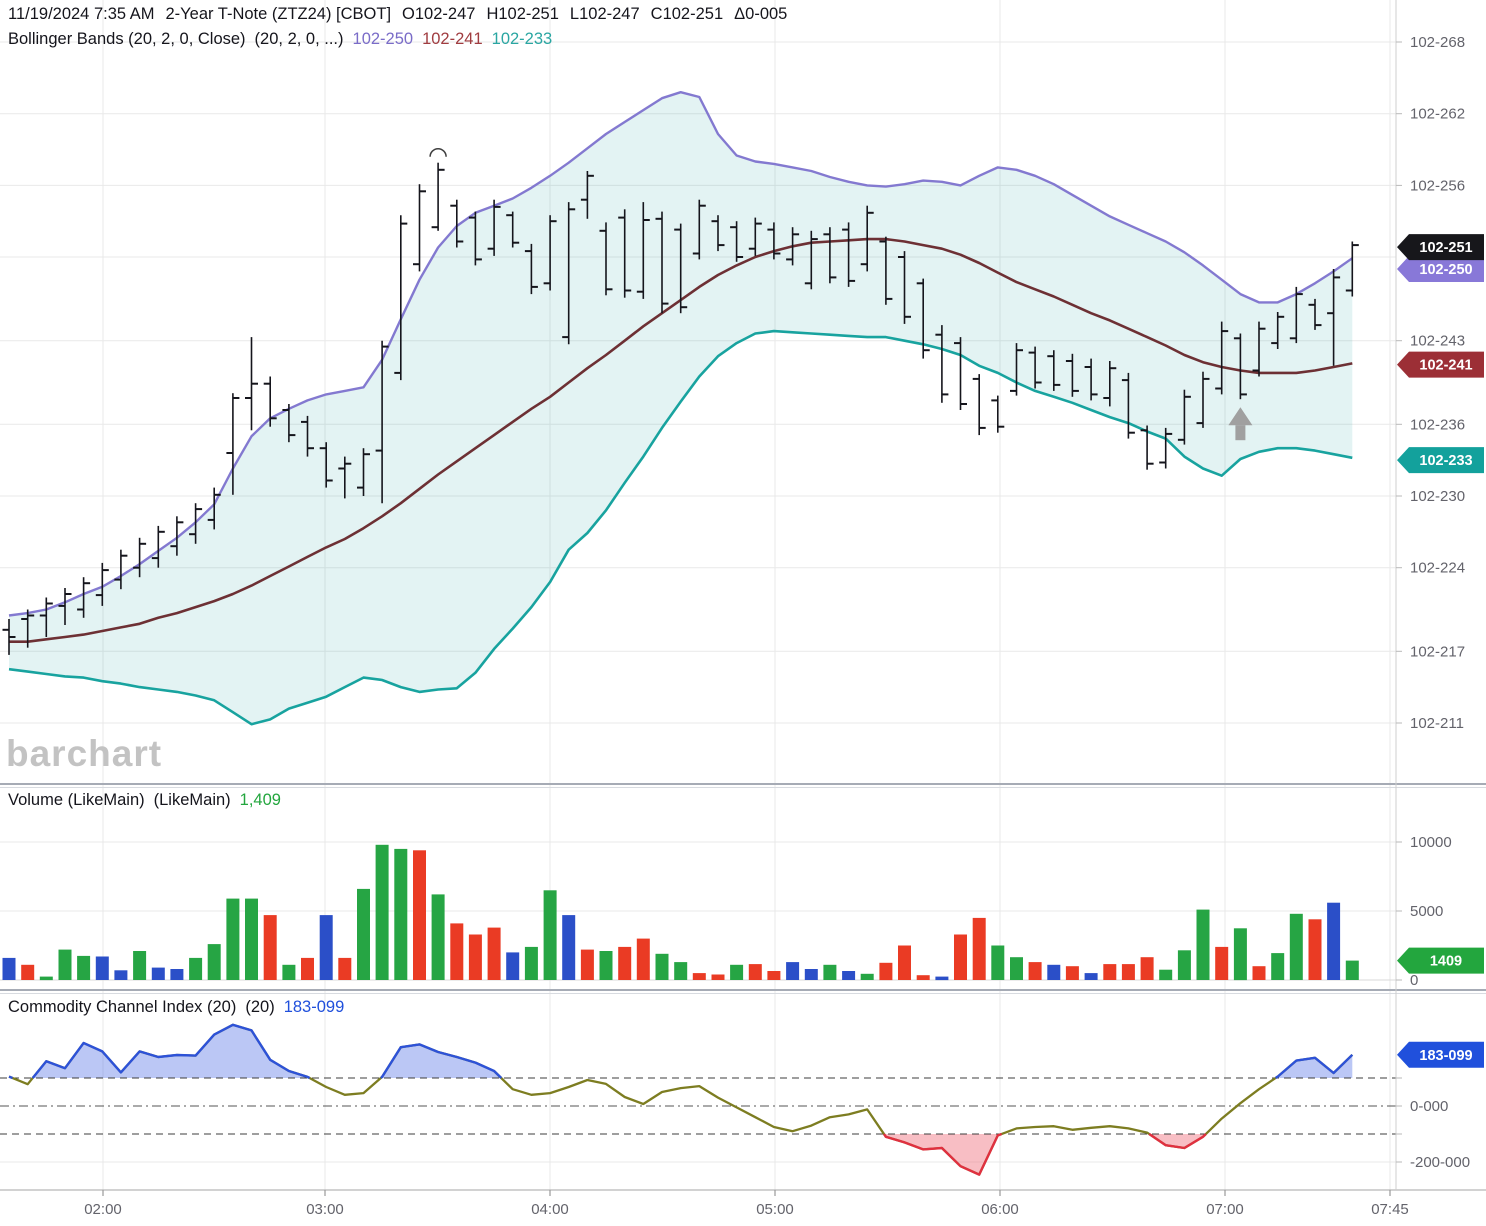  What do you see at coordinates (746, 1204) in the screenshot?
I see `time-axis-labels: 02:00 03:00 04:00 05:00 06:00 07:00 07:45` at bounding box center [746, 1204].